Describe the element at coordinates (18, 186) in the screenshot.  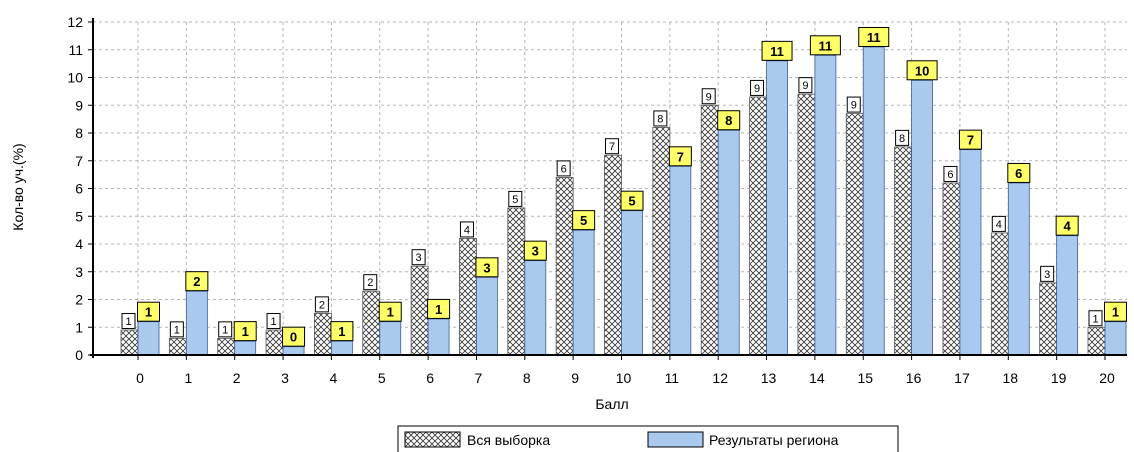
I see `y-axis-title: Кол-во уч.(%)` at that location.